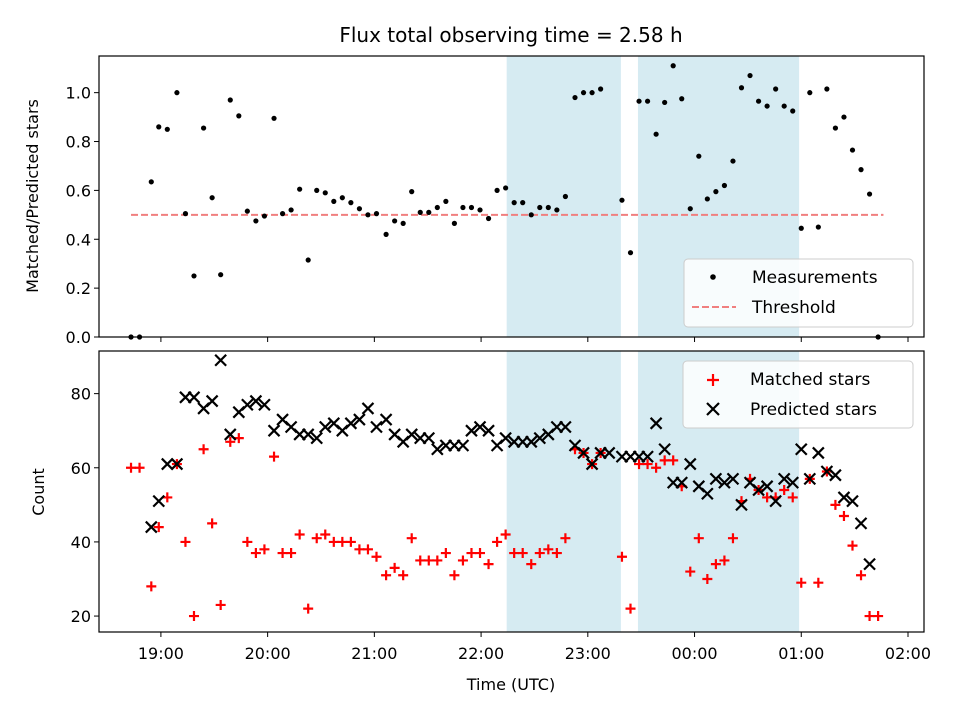 The width and height of the screenshot is (960, 720). What do you see at coordinates (161, 653) in the screenshot?
I see `x-tick-label: 19:00` at bounding box center [161, 653].